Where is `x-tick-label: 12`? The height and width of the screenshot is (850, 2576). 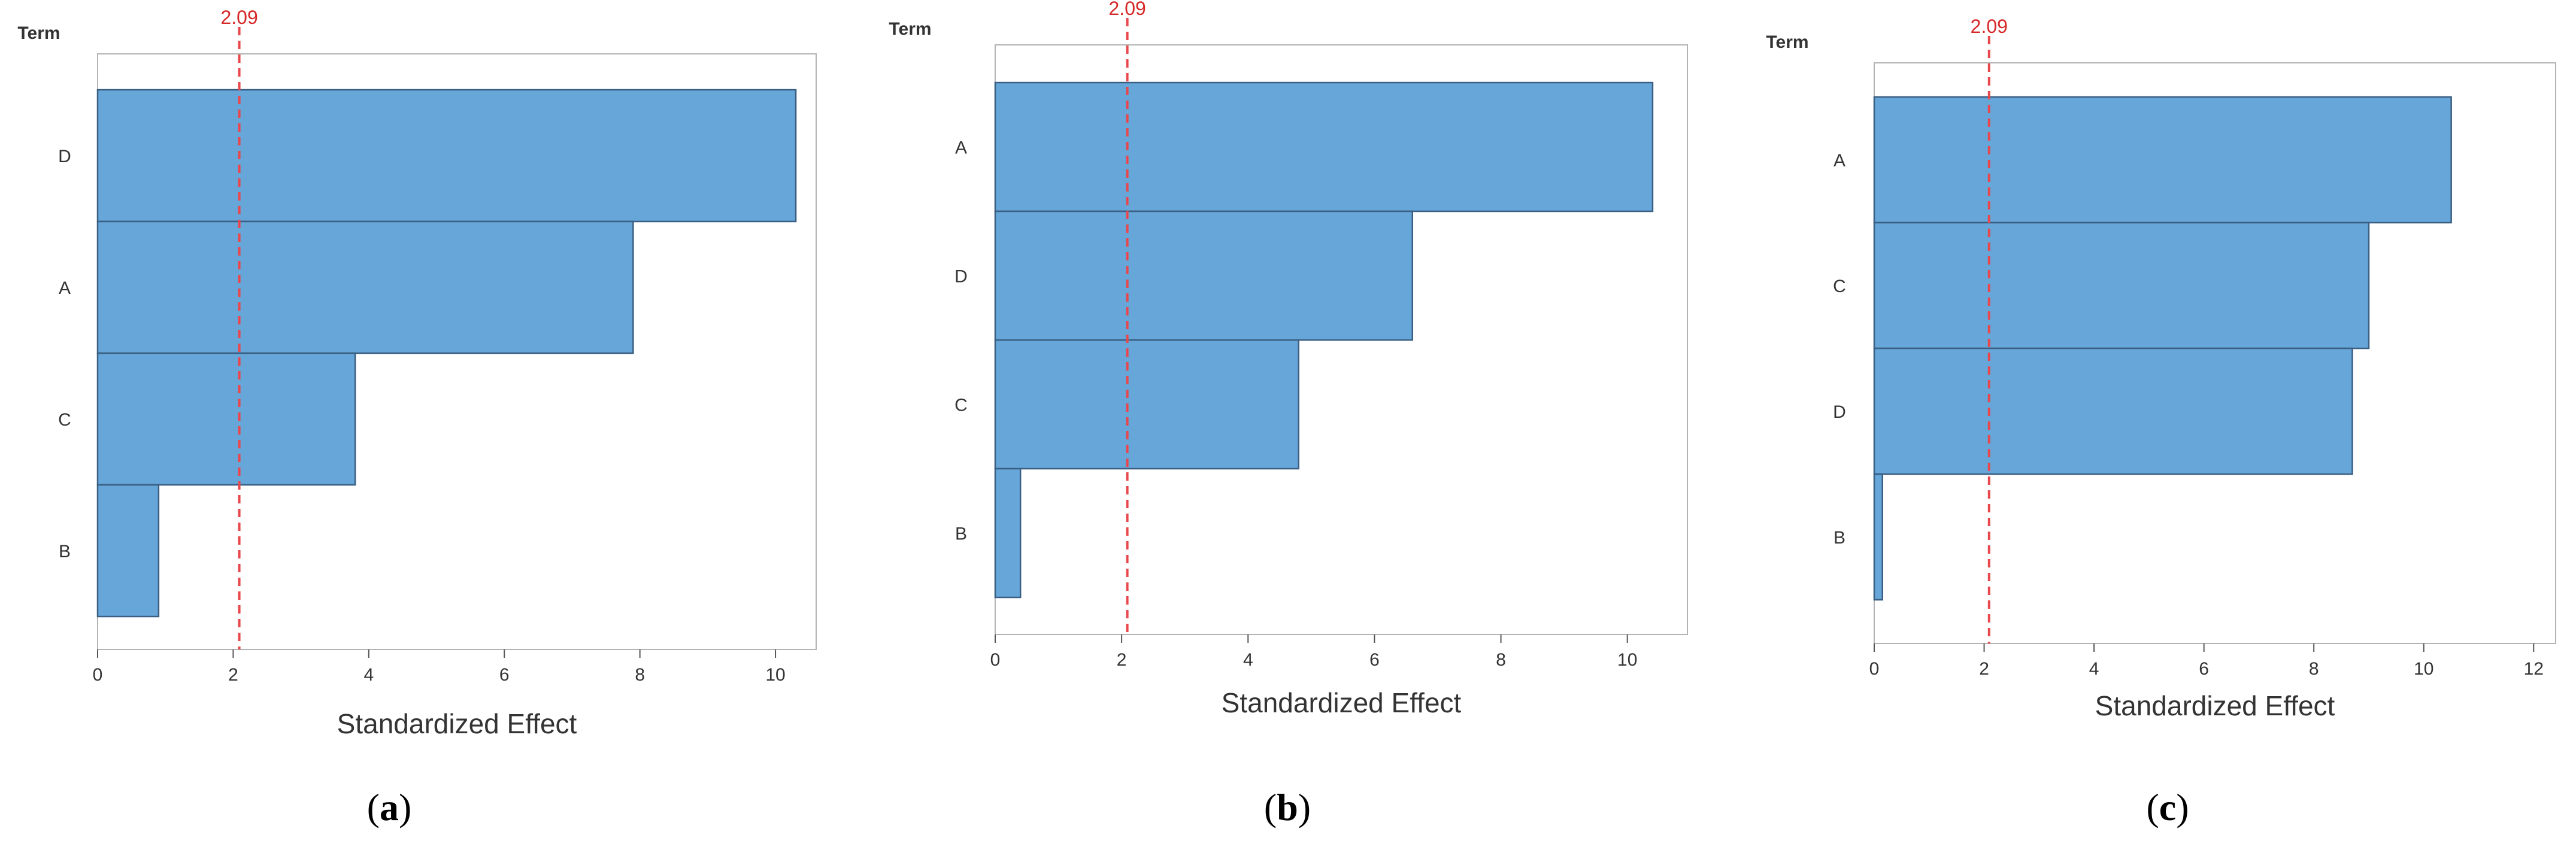 x-tick-label: 12 is located at coordinates (2534, 669).